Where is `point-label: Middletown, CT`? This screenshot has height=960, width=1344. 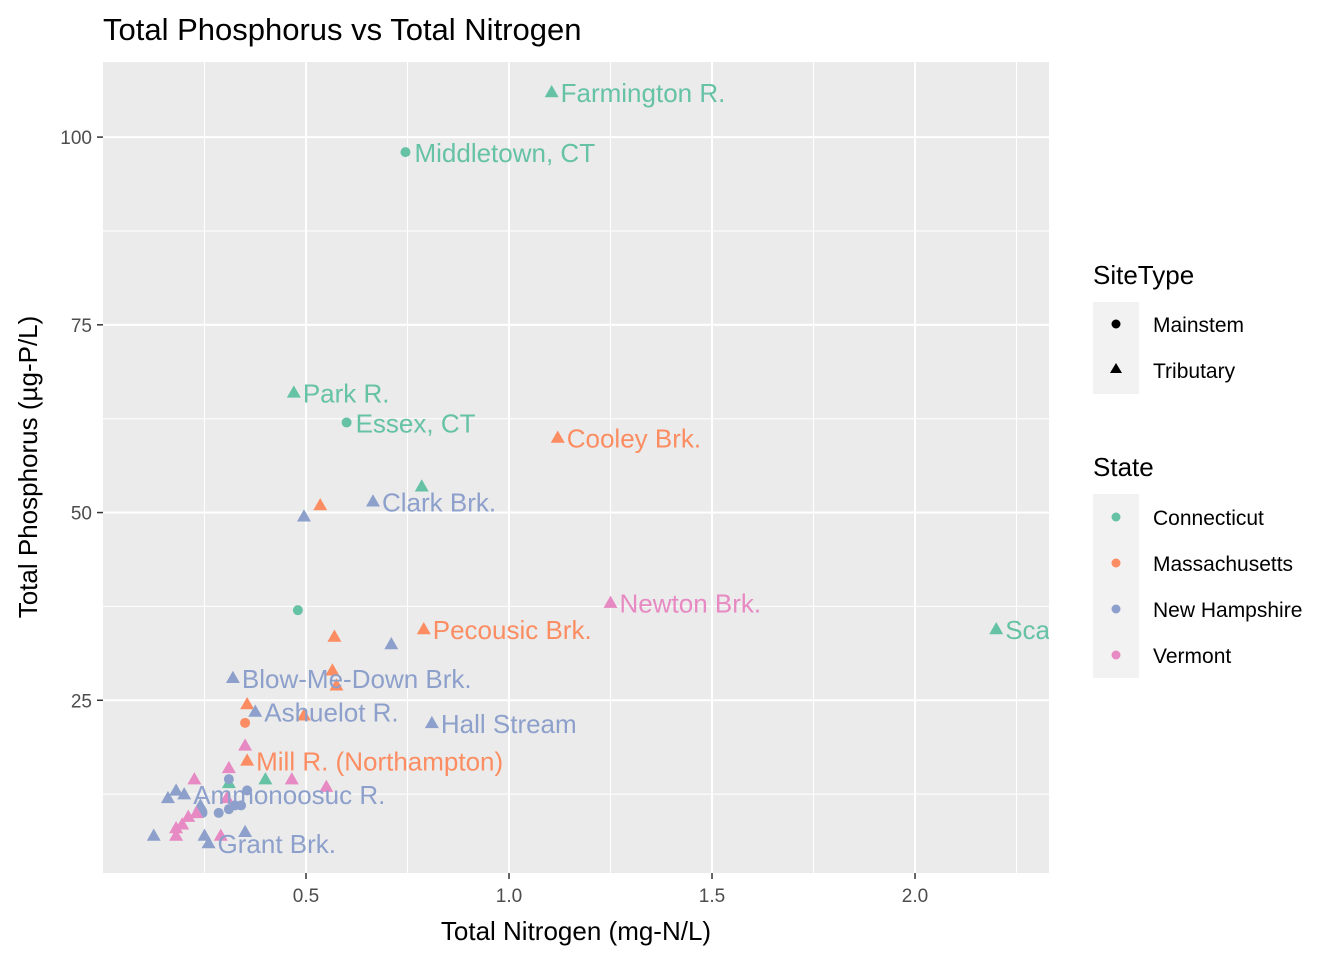 point-label: Middletown, CT is located at coordinates (504, 153).